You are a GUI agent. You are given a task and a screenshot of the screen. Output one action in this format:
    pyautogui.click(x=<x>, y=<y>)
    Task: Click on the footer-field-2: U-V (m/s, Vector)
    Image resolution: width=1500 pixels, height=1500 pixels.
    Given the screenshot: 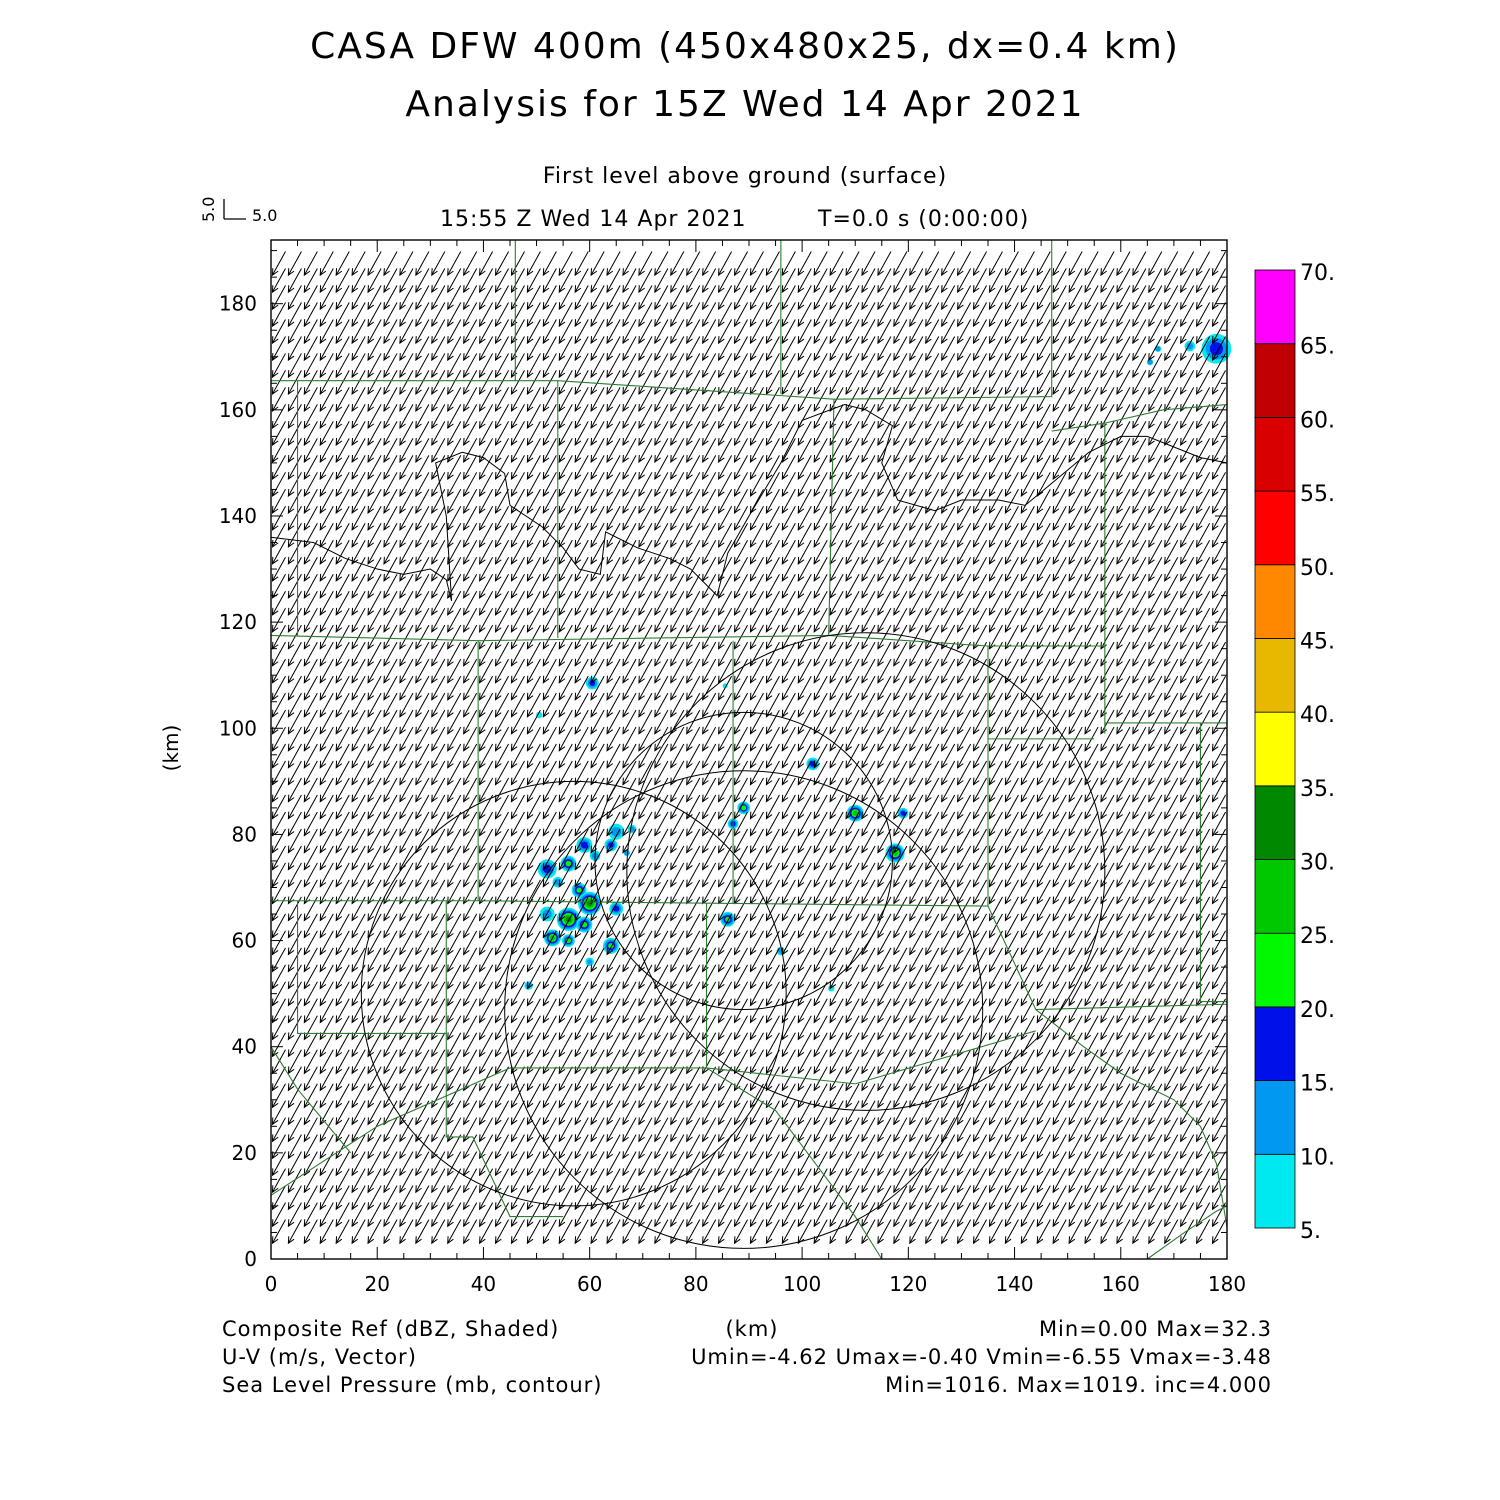 What is the action you would take?
    pyautogui.click(x=319, y=1357)
    